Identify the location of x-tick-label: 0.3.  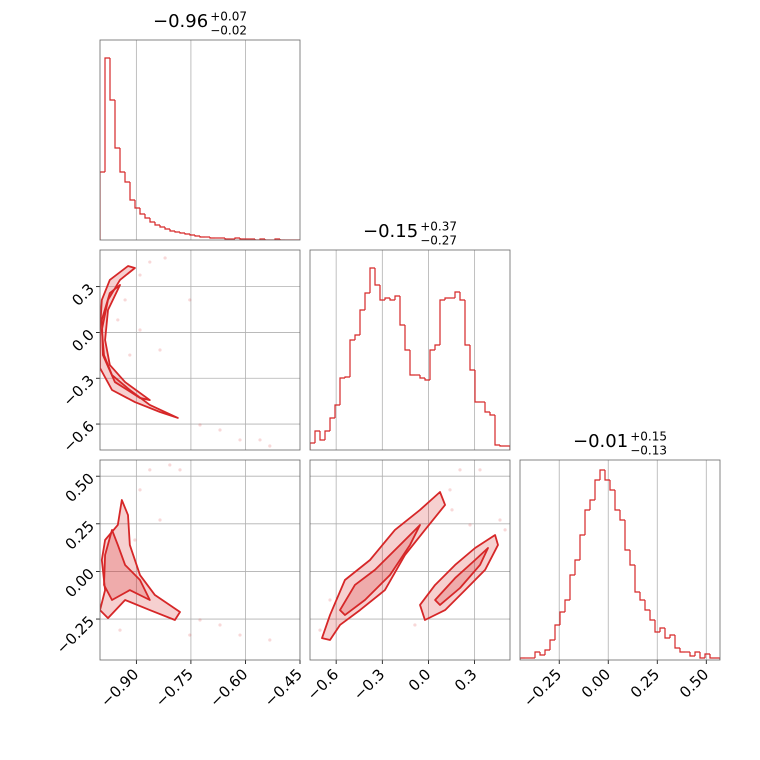
(466, 680).